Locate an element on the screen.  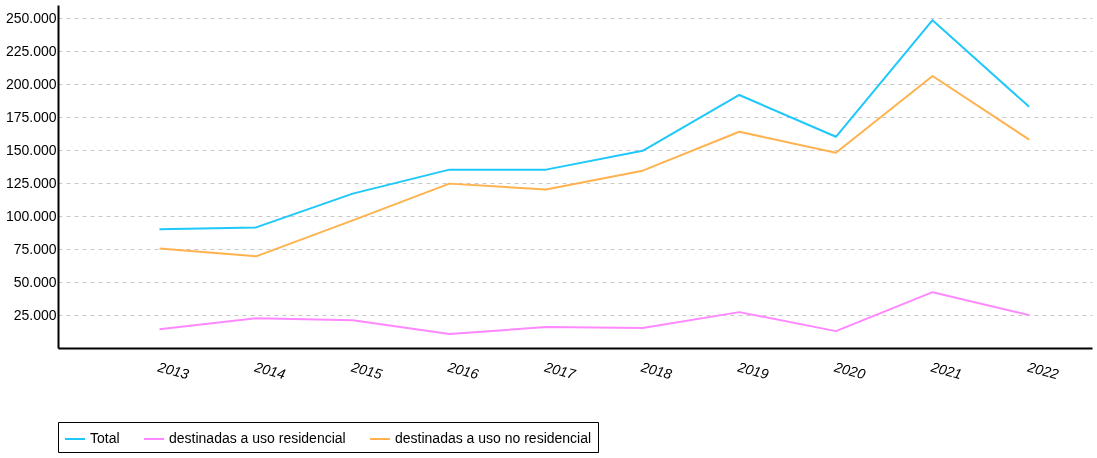
y-tick-label: 250.000 is located at coordinates (31, 17).